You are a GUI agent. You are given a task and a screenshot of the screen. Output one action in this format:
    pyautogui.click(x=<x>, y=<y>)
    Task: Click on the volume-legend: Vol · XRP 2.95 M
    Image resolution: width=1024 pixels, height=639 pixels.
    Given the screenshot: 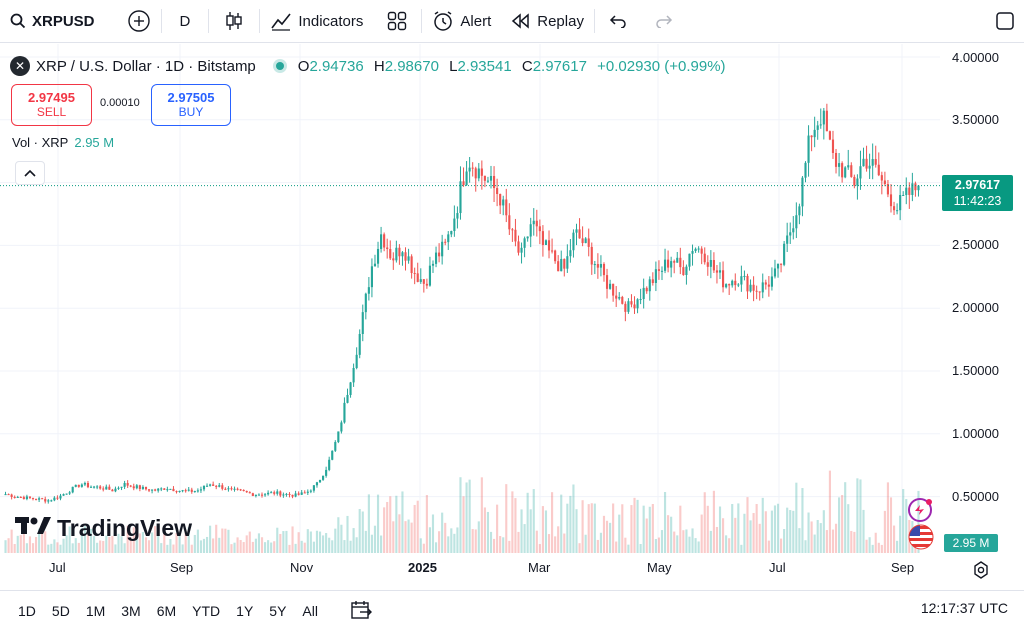 What is the action you would take?
    pyautogui.click(x=63, y=142)
    